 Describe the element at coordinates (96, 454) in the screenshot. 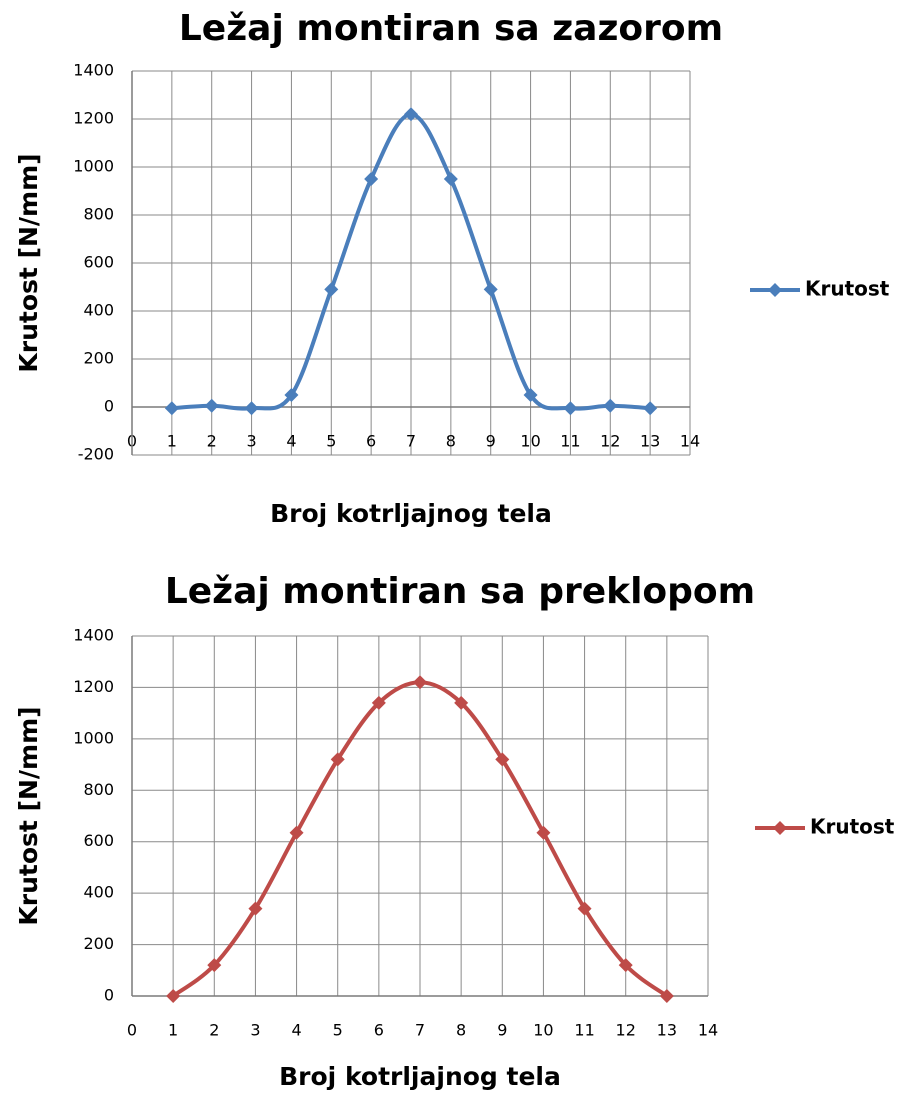

I see `y-tick-label: -200` at that location.